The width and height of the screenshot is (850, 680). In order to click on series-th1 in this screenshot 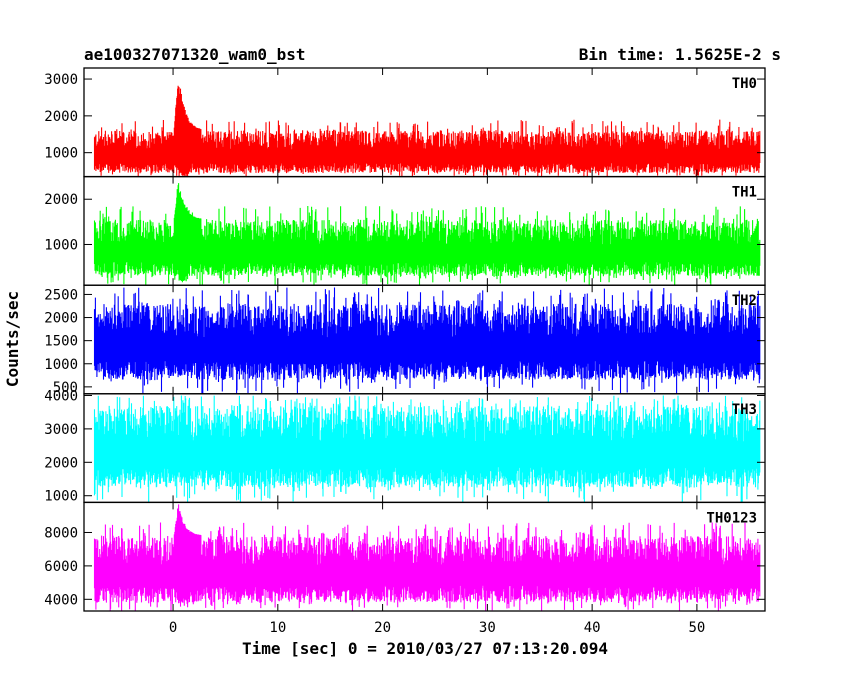, I will do `click(427, 234)`.